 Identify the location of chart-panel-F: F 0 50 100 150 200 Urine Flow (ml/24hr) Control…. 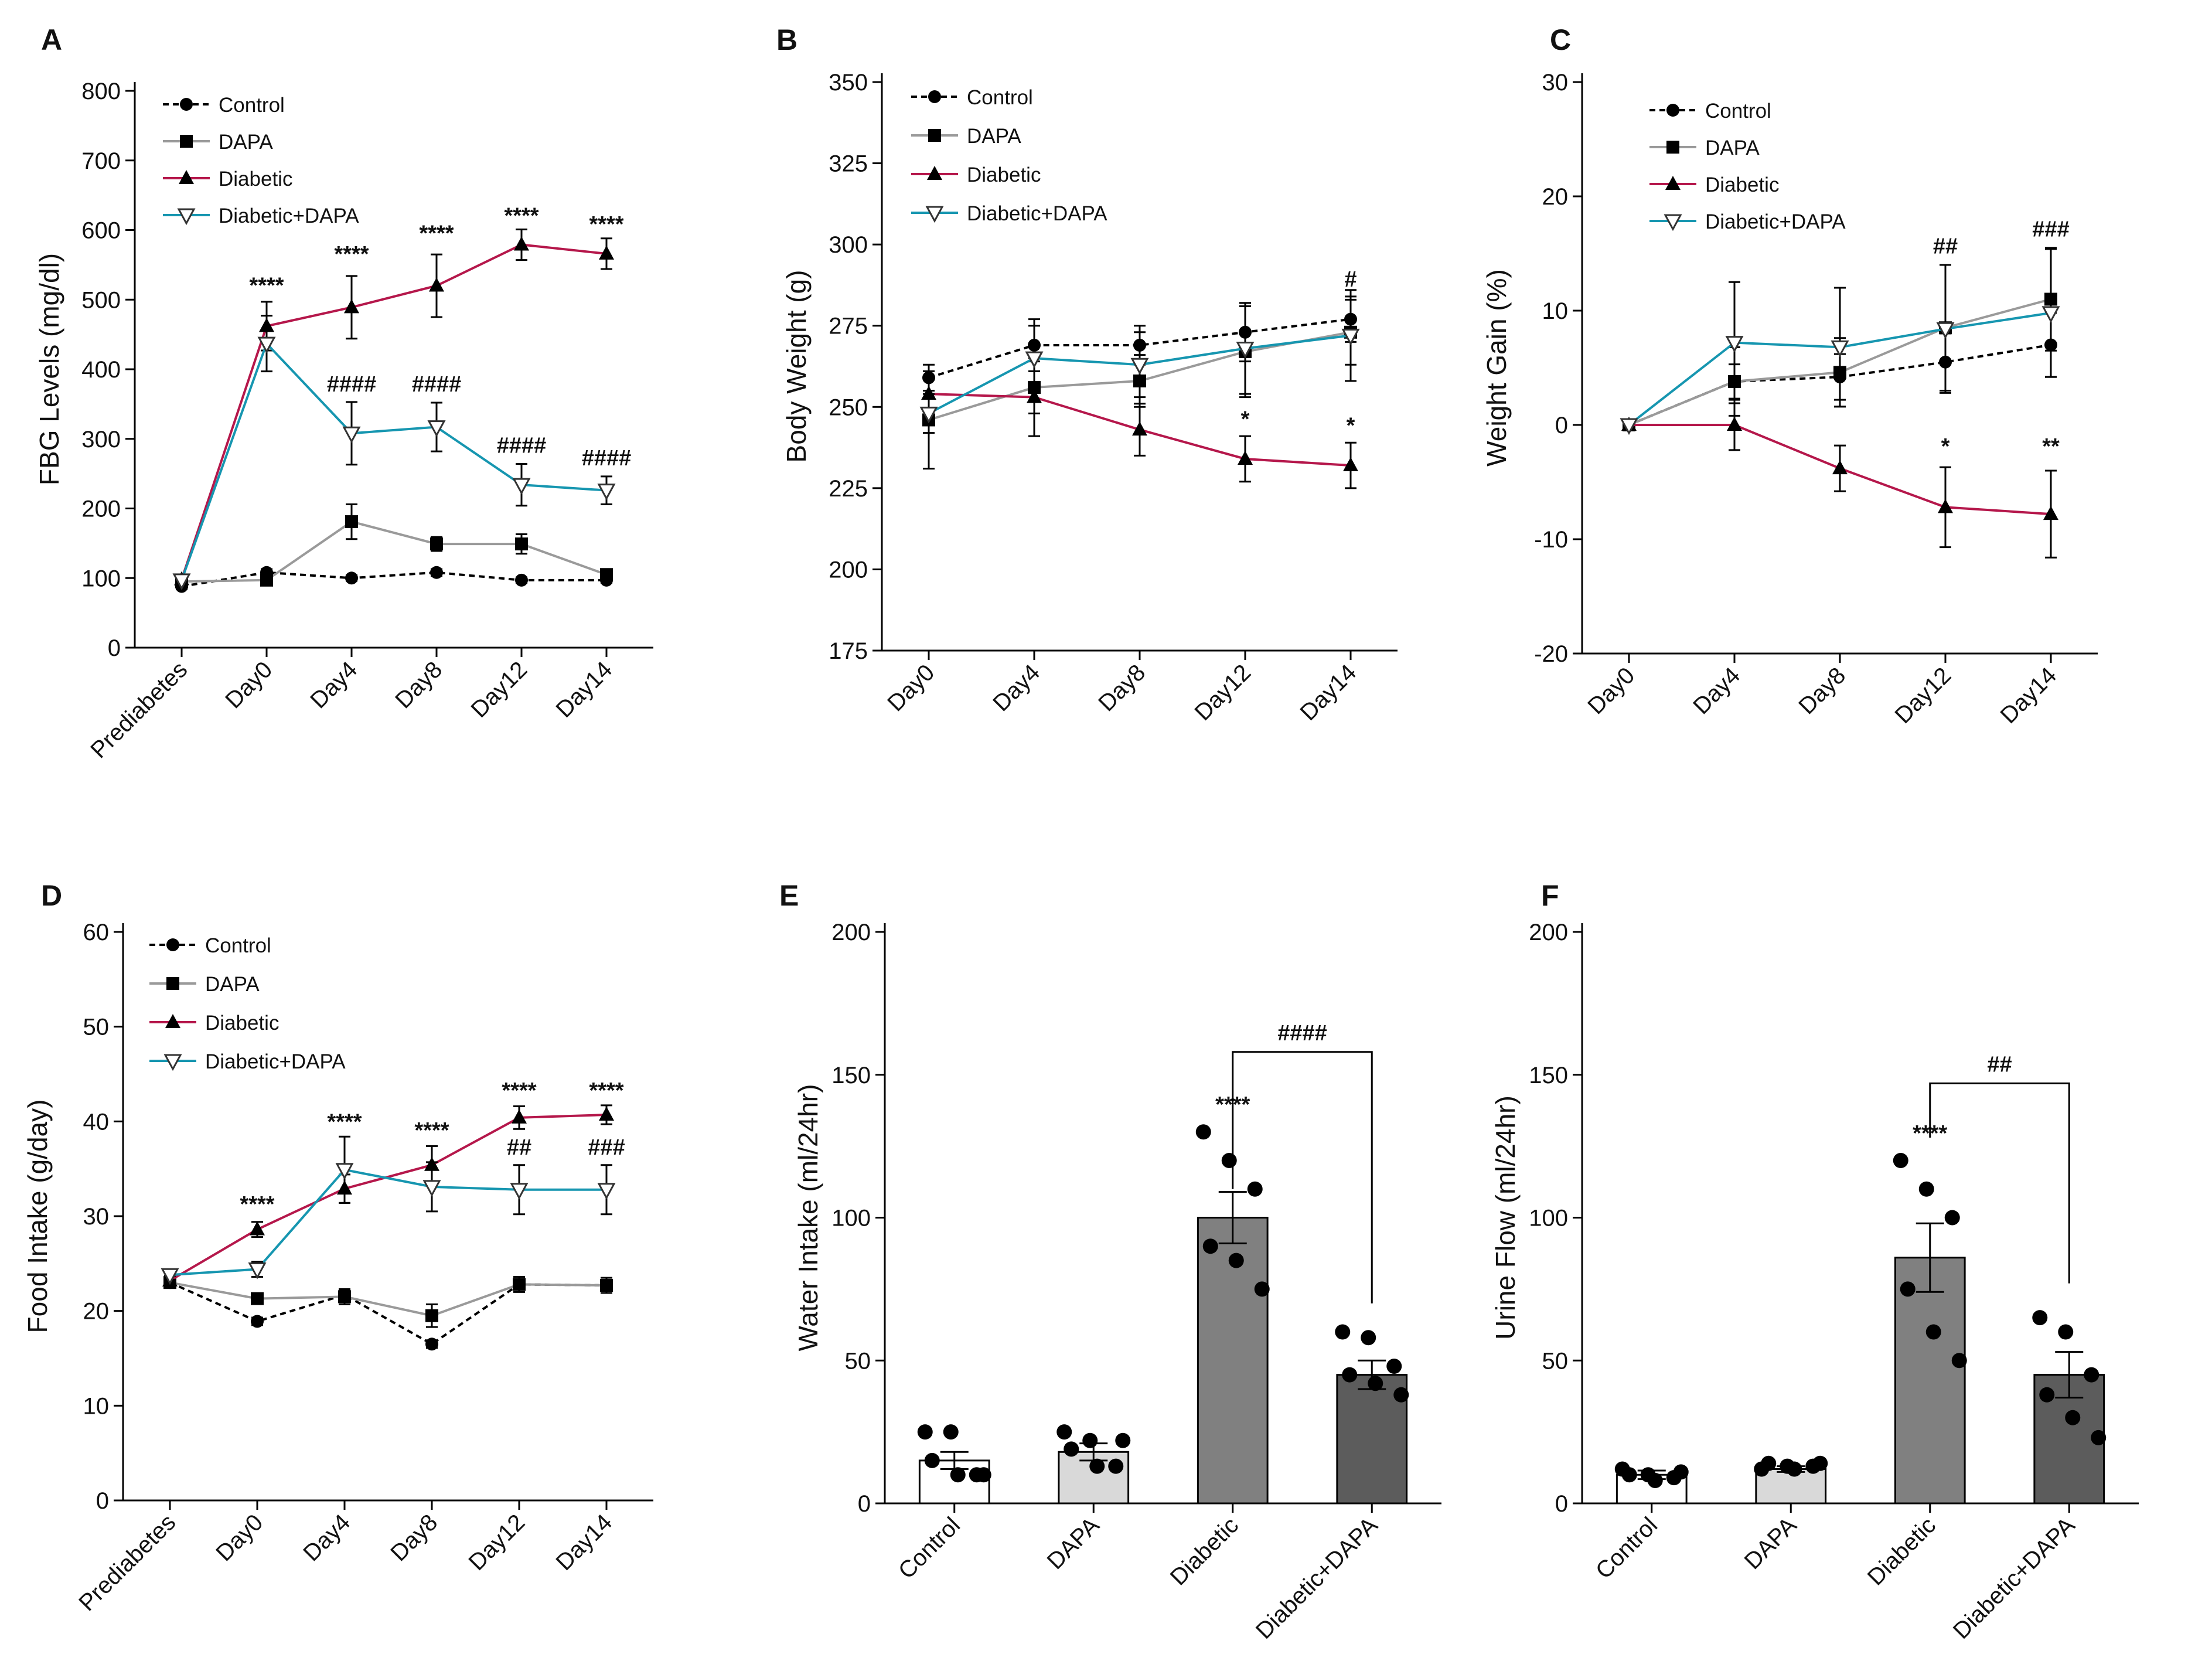
(1814, 1261).